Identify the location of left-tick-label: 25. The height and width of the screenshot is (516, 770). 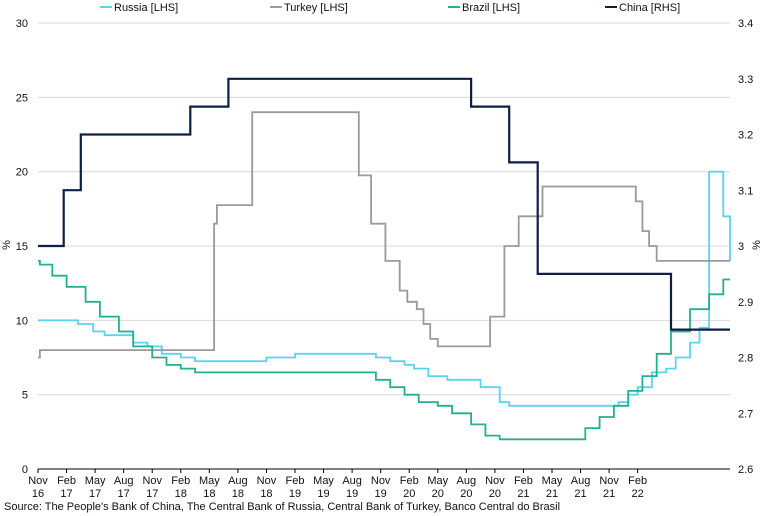
(22, 98).